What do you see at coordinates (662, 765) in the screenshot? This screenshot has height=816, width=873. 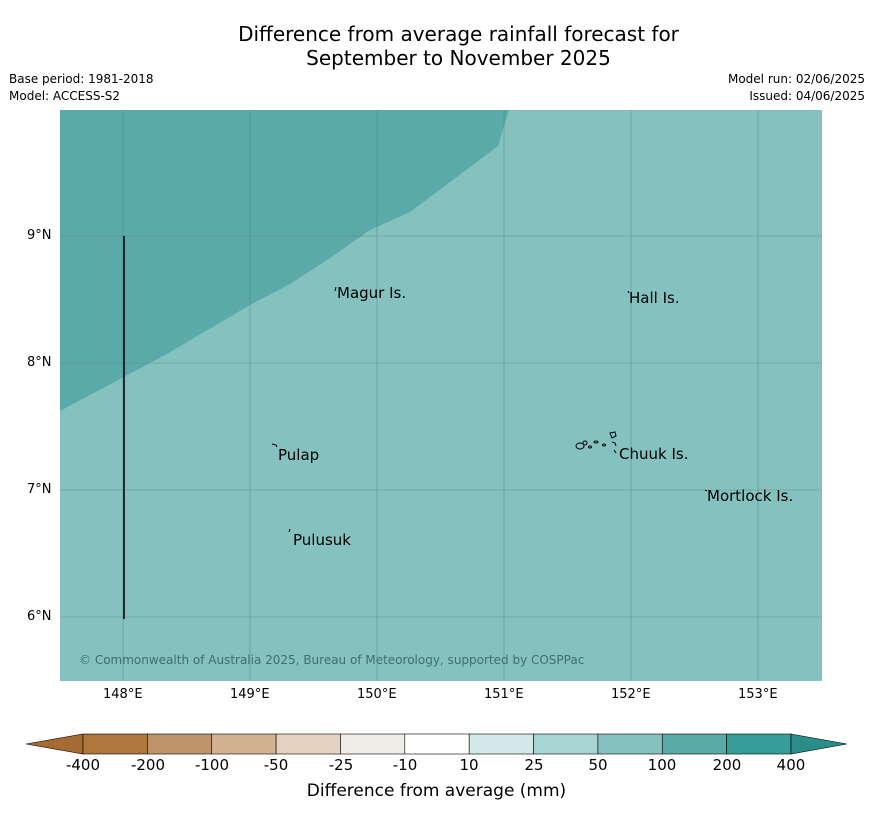 I see `colorbar-label-10: 100` at bounding box center [662, 765].